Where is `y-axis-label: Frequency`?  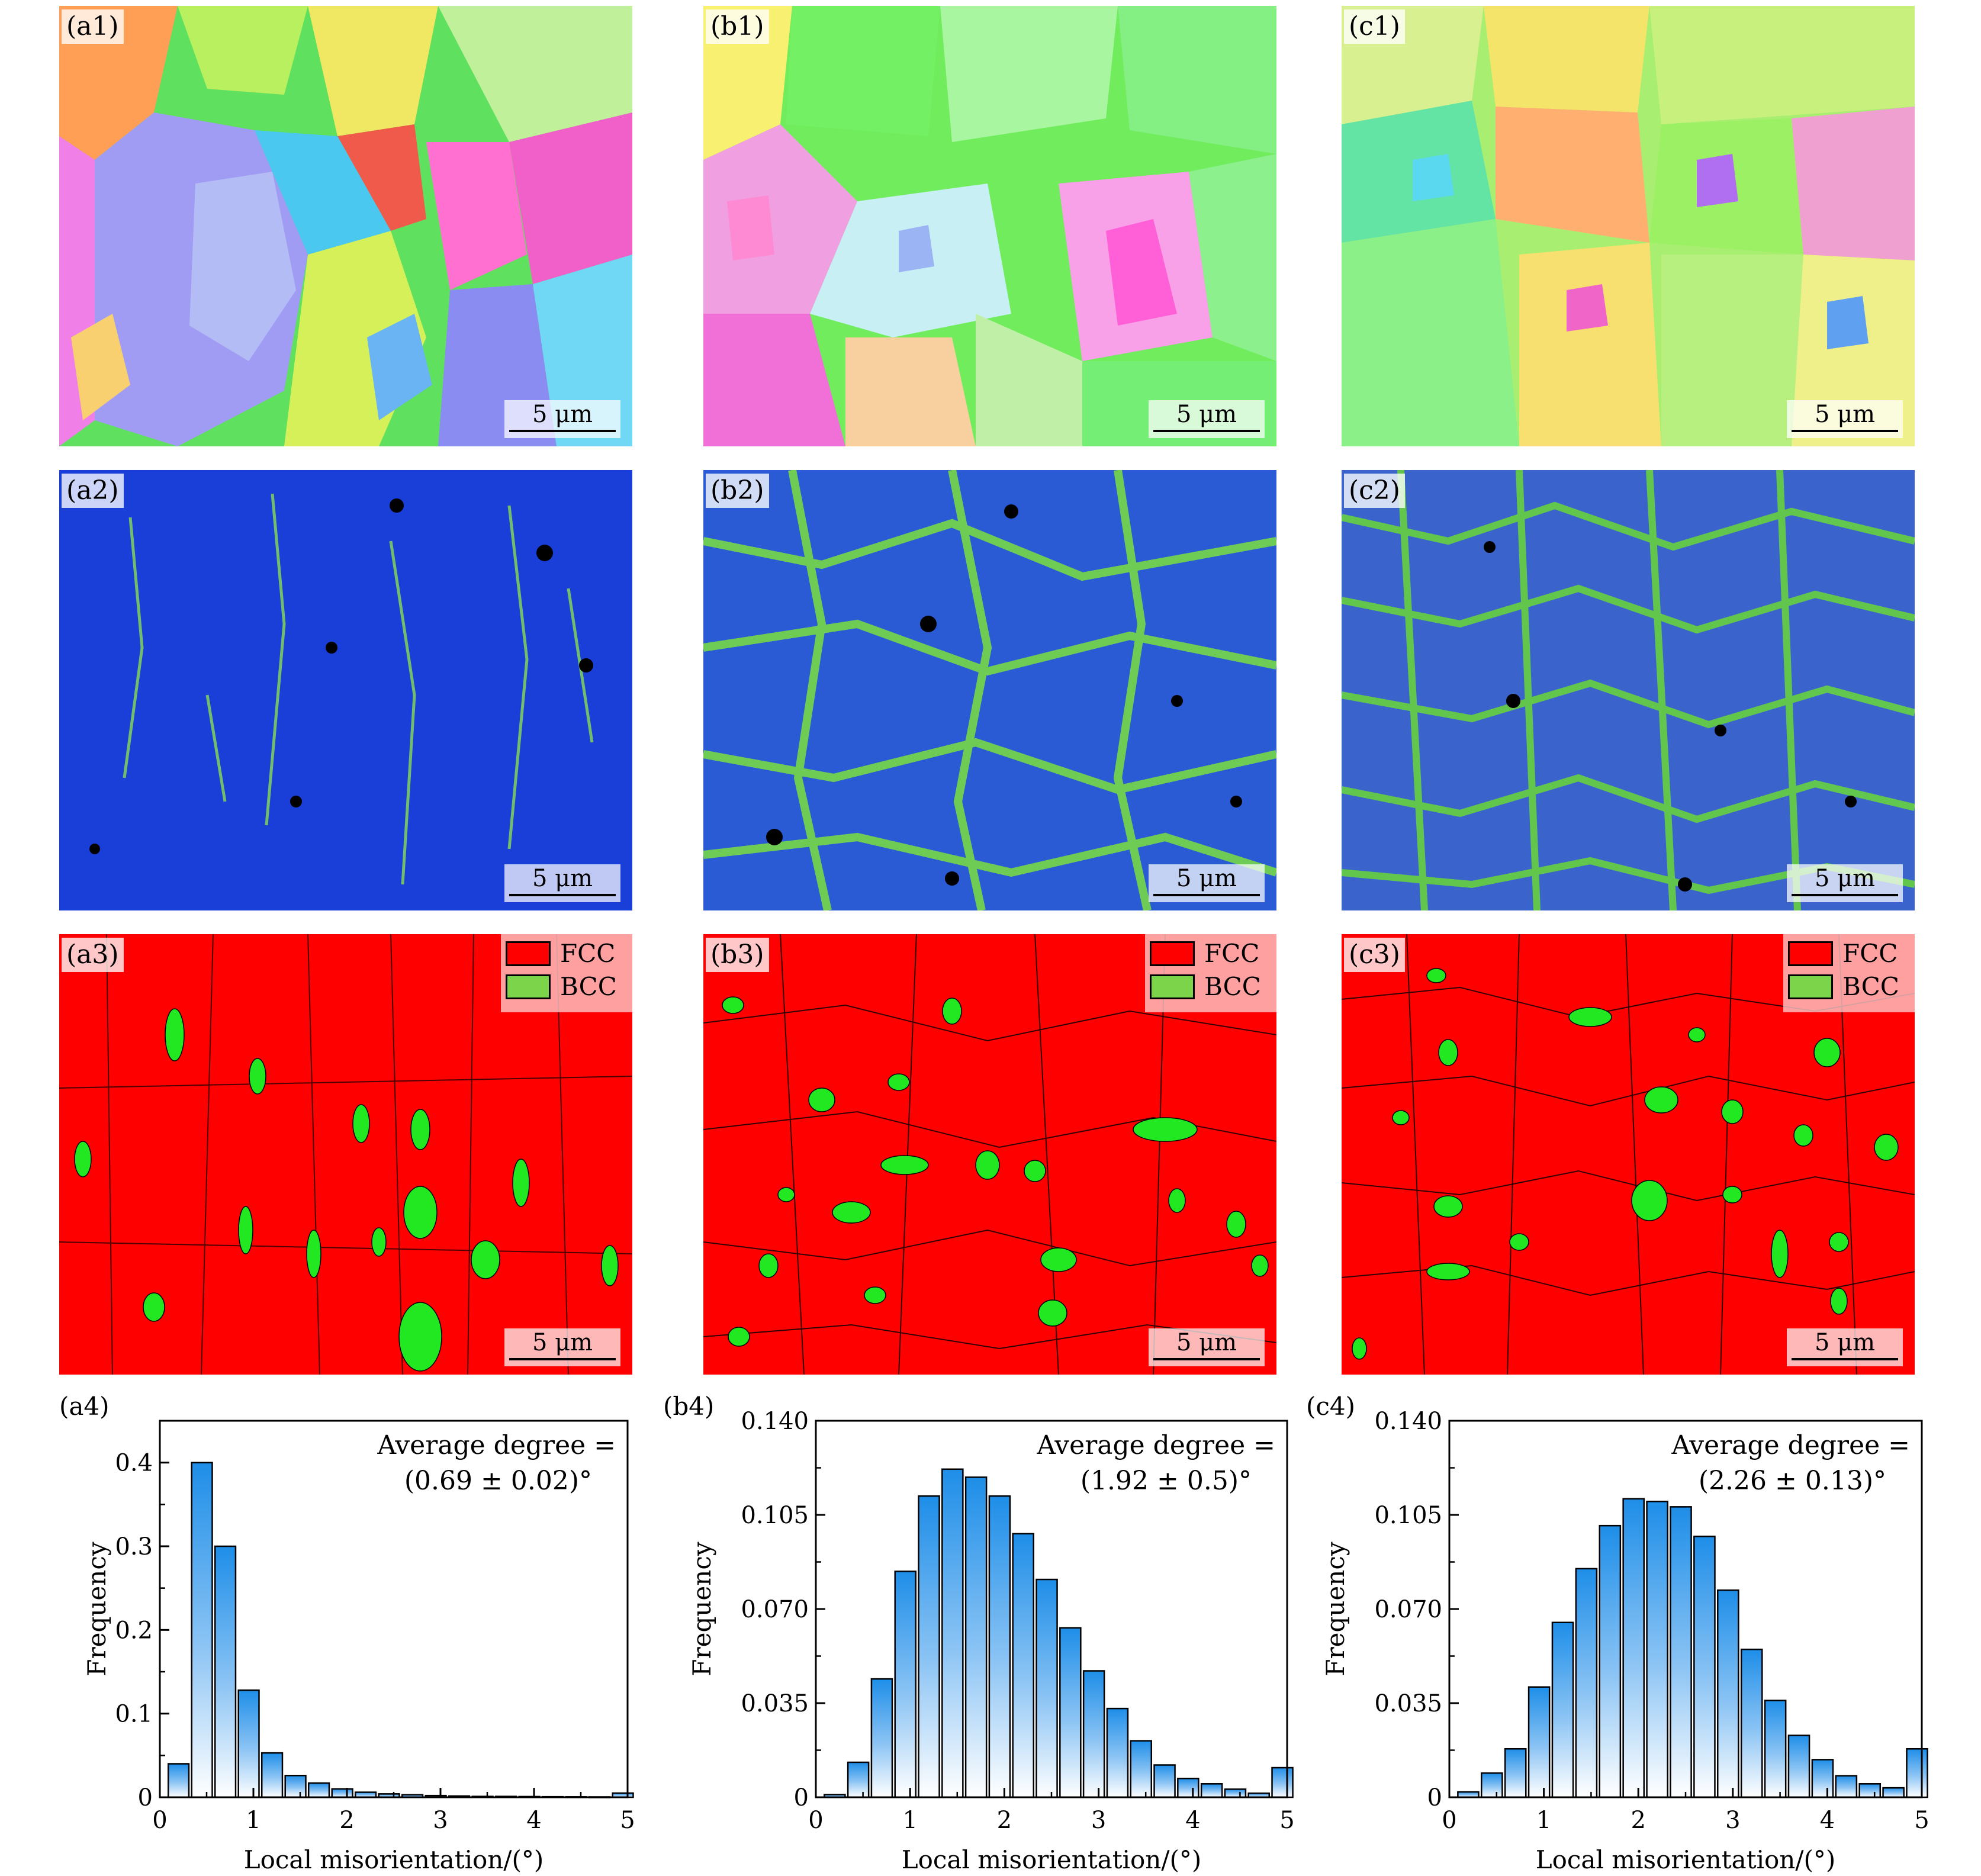
y-axis-label: Frequency is located at coordinates (1336, 1609).